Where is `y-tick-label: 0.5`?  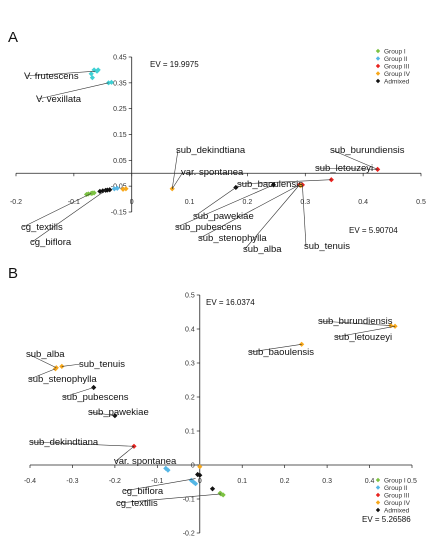
y-tick-label: 0.5 is located at coordinates (190, 296).